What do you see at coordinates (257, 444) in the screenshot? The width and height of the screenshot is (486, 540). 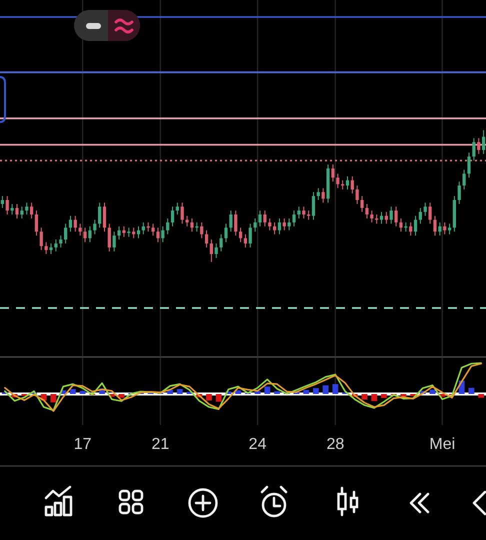 I see `x-tick-label: 24` at bounding box center [257, 444].